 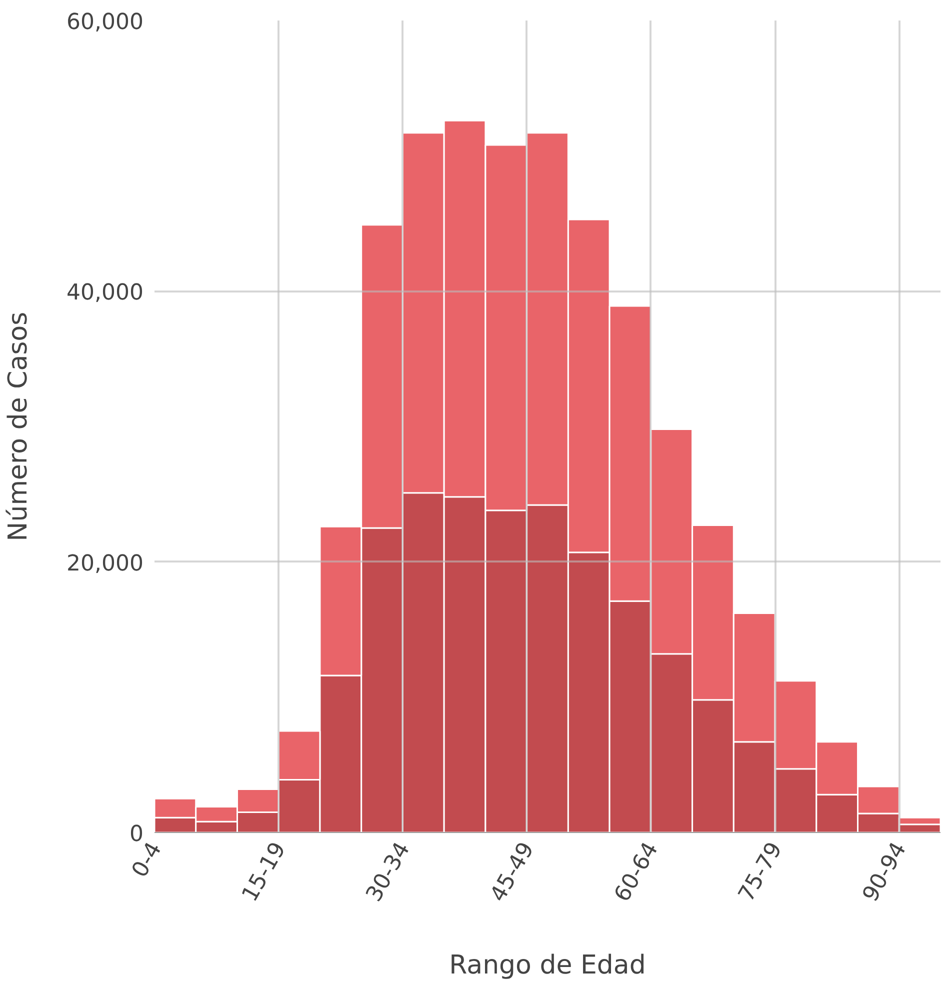 What do you see at coordinates (105, 293) in the screenshot?
I see `y-tick-label: 40,000` at bounding box center [105, 293].